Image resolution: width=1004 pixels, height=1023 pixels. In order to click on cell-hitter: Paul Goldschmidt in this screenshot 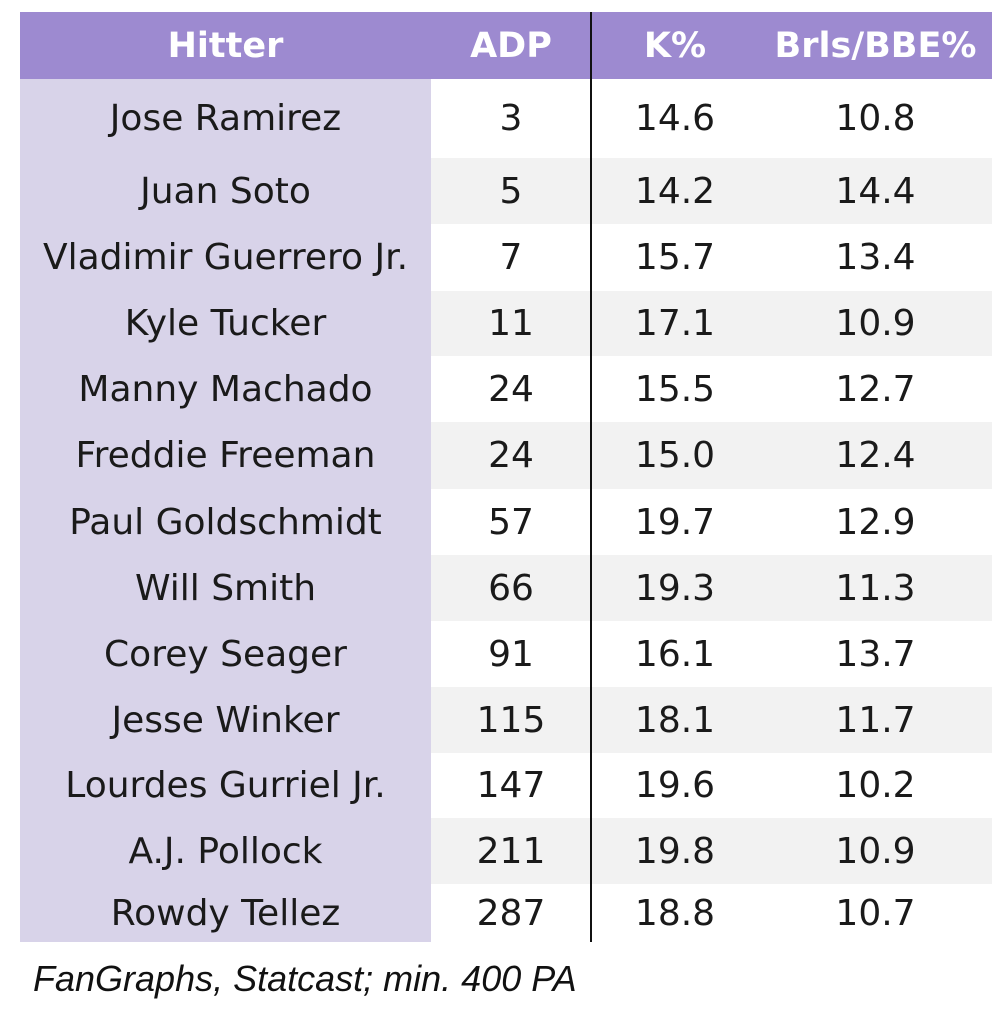, I will do `click(225, 522)`.